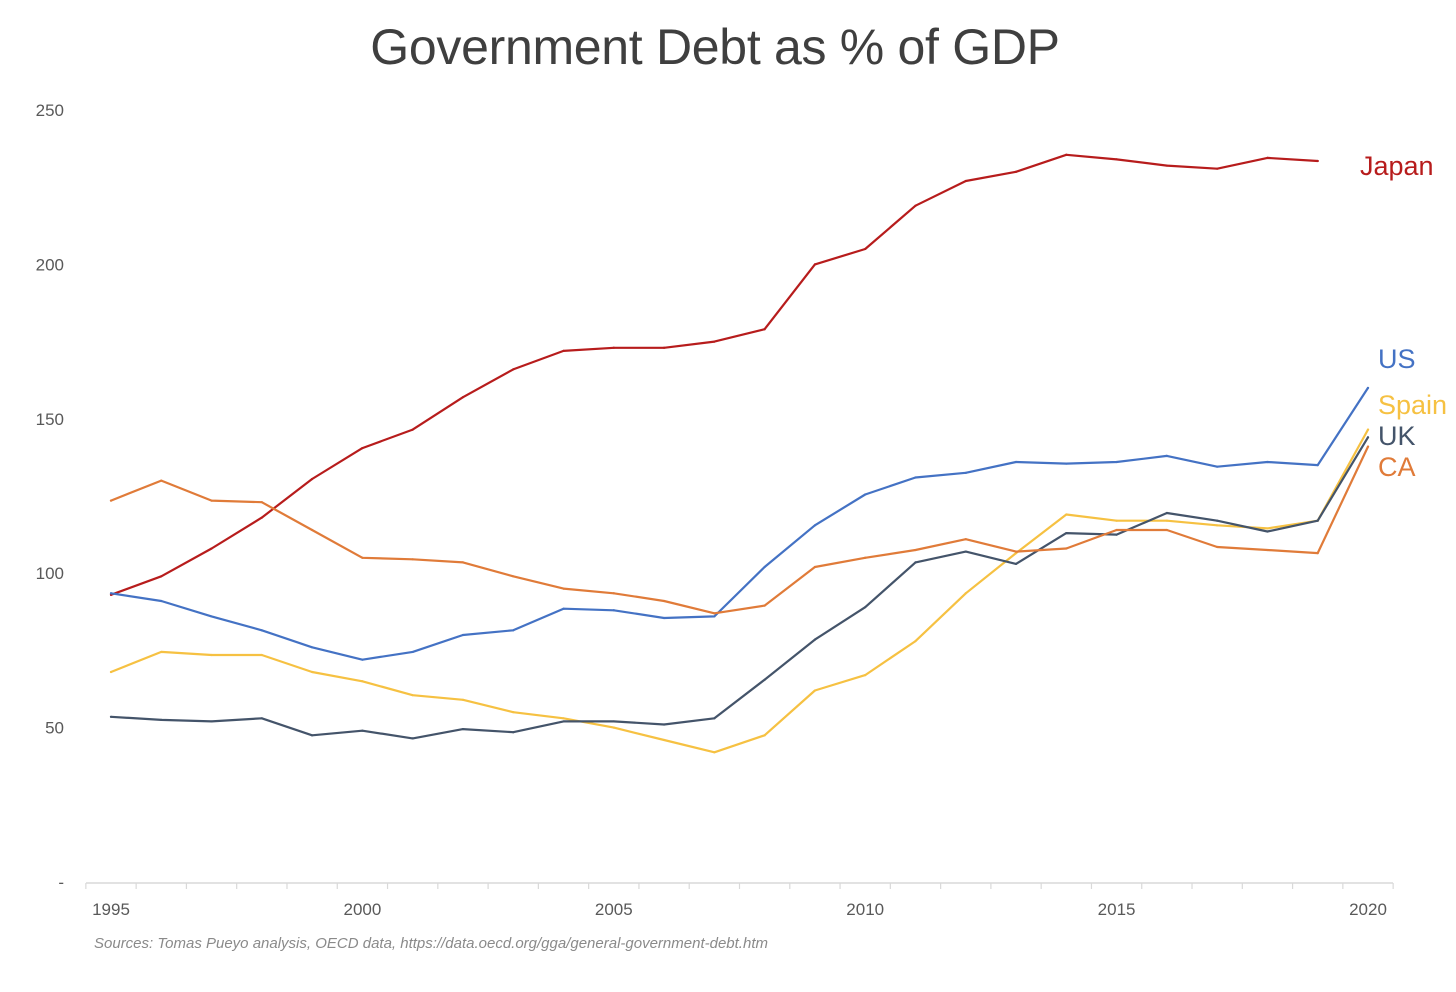 The image size is (1456, 992). I want to click on y-tick-label: 250, so click(50, 110).